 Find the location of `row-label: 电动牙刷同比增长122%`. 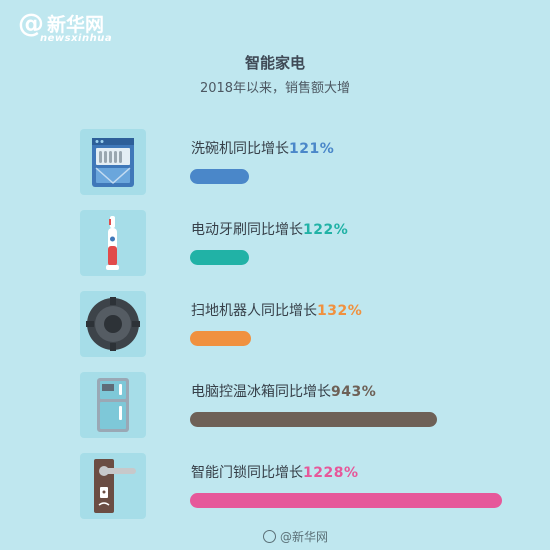

row-label: 电动牙刷同比增长122% is located at coordinates (269, 229).